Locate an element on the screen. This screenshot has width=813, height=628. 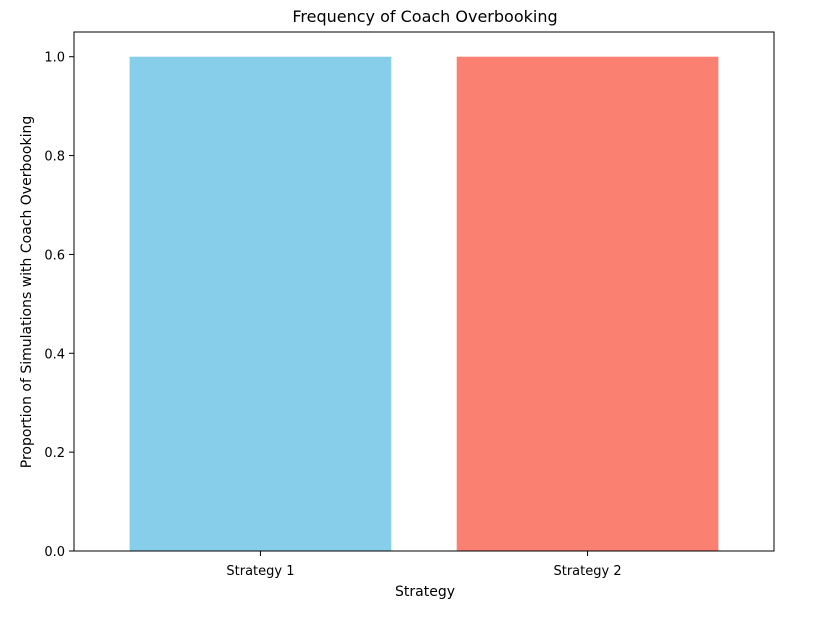
x-axis-label: Strategy is located at coordinates (425, 592).